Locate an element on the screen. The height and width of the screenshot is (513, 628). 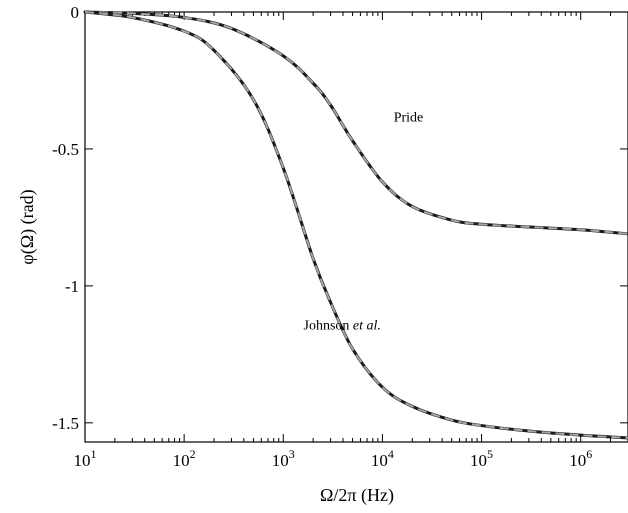
series-annotations: Pride Johnson et al. is located at coordinates (364, 222).